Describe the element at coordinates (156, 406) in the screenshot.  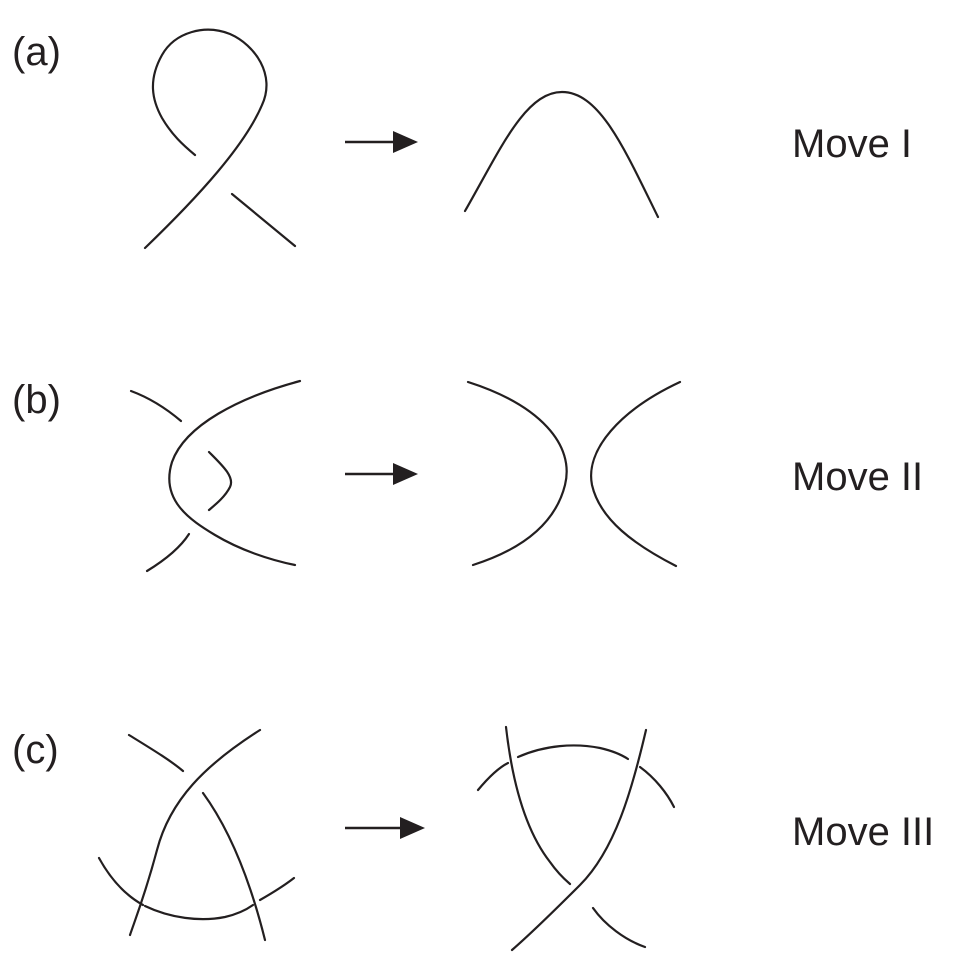
I see `under-strand-top` at that location.